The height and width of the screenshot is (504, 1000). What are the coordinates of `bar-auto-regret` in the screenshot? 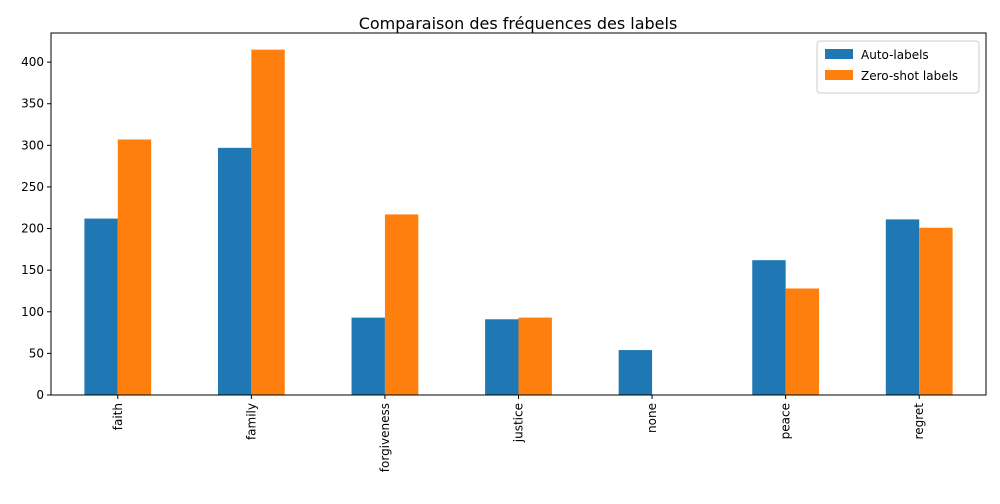 It's located at (902, 307).